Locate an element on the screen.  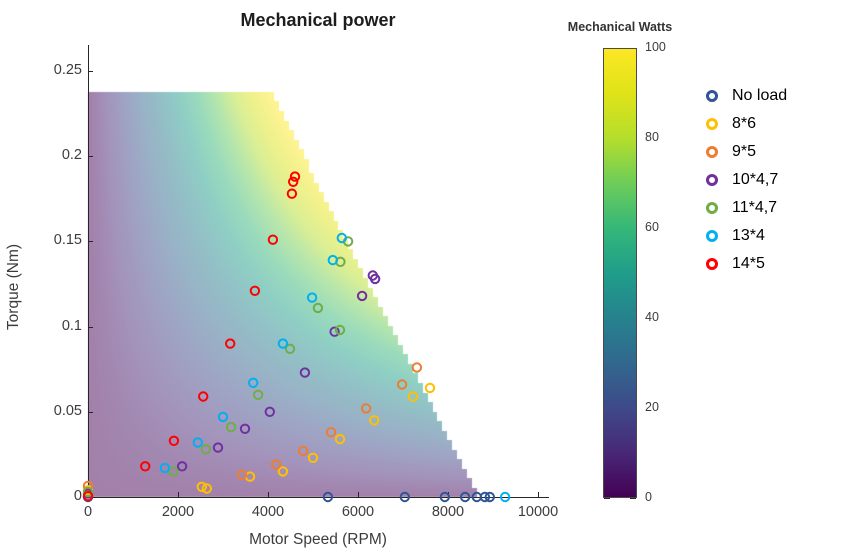
y-tick-label: 0.2 is located at coordinates (71, 155).